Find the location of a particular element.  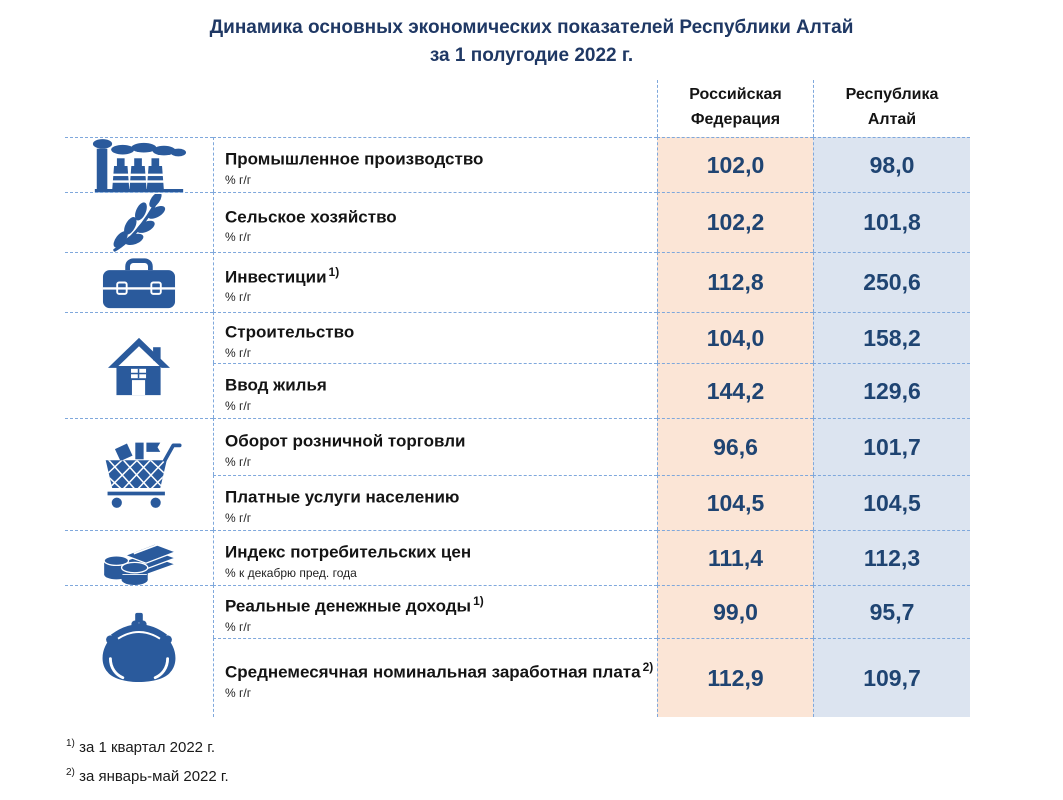

indicator-label: Ввод жилья % г/г is located at coordinates (435, 390).